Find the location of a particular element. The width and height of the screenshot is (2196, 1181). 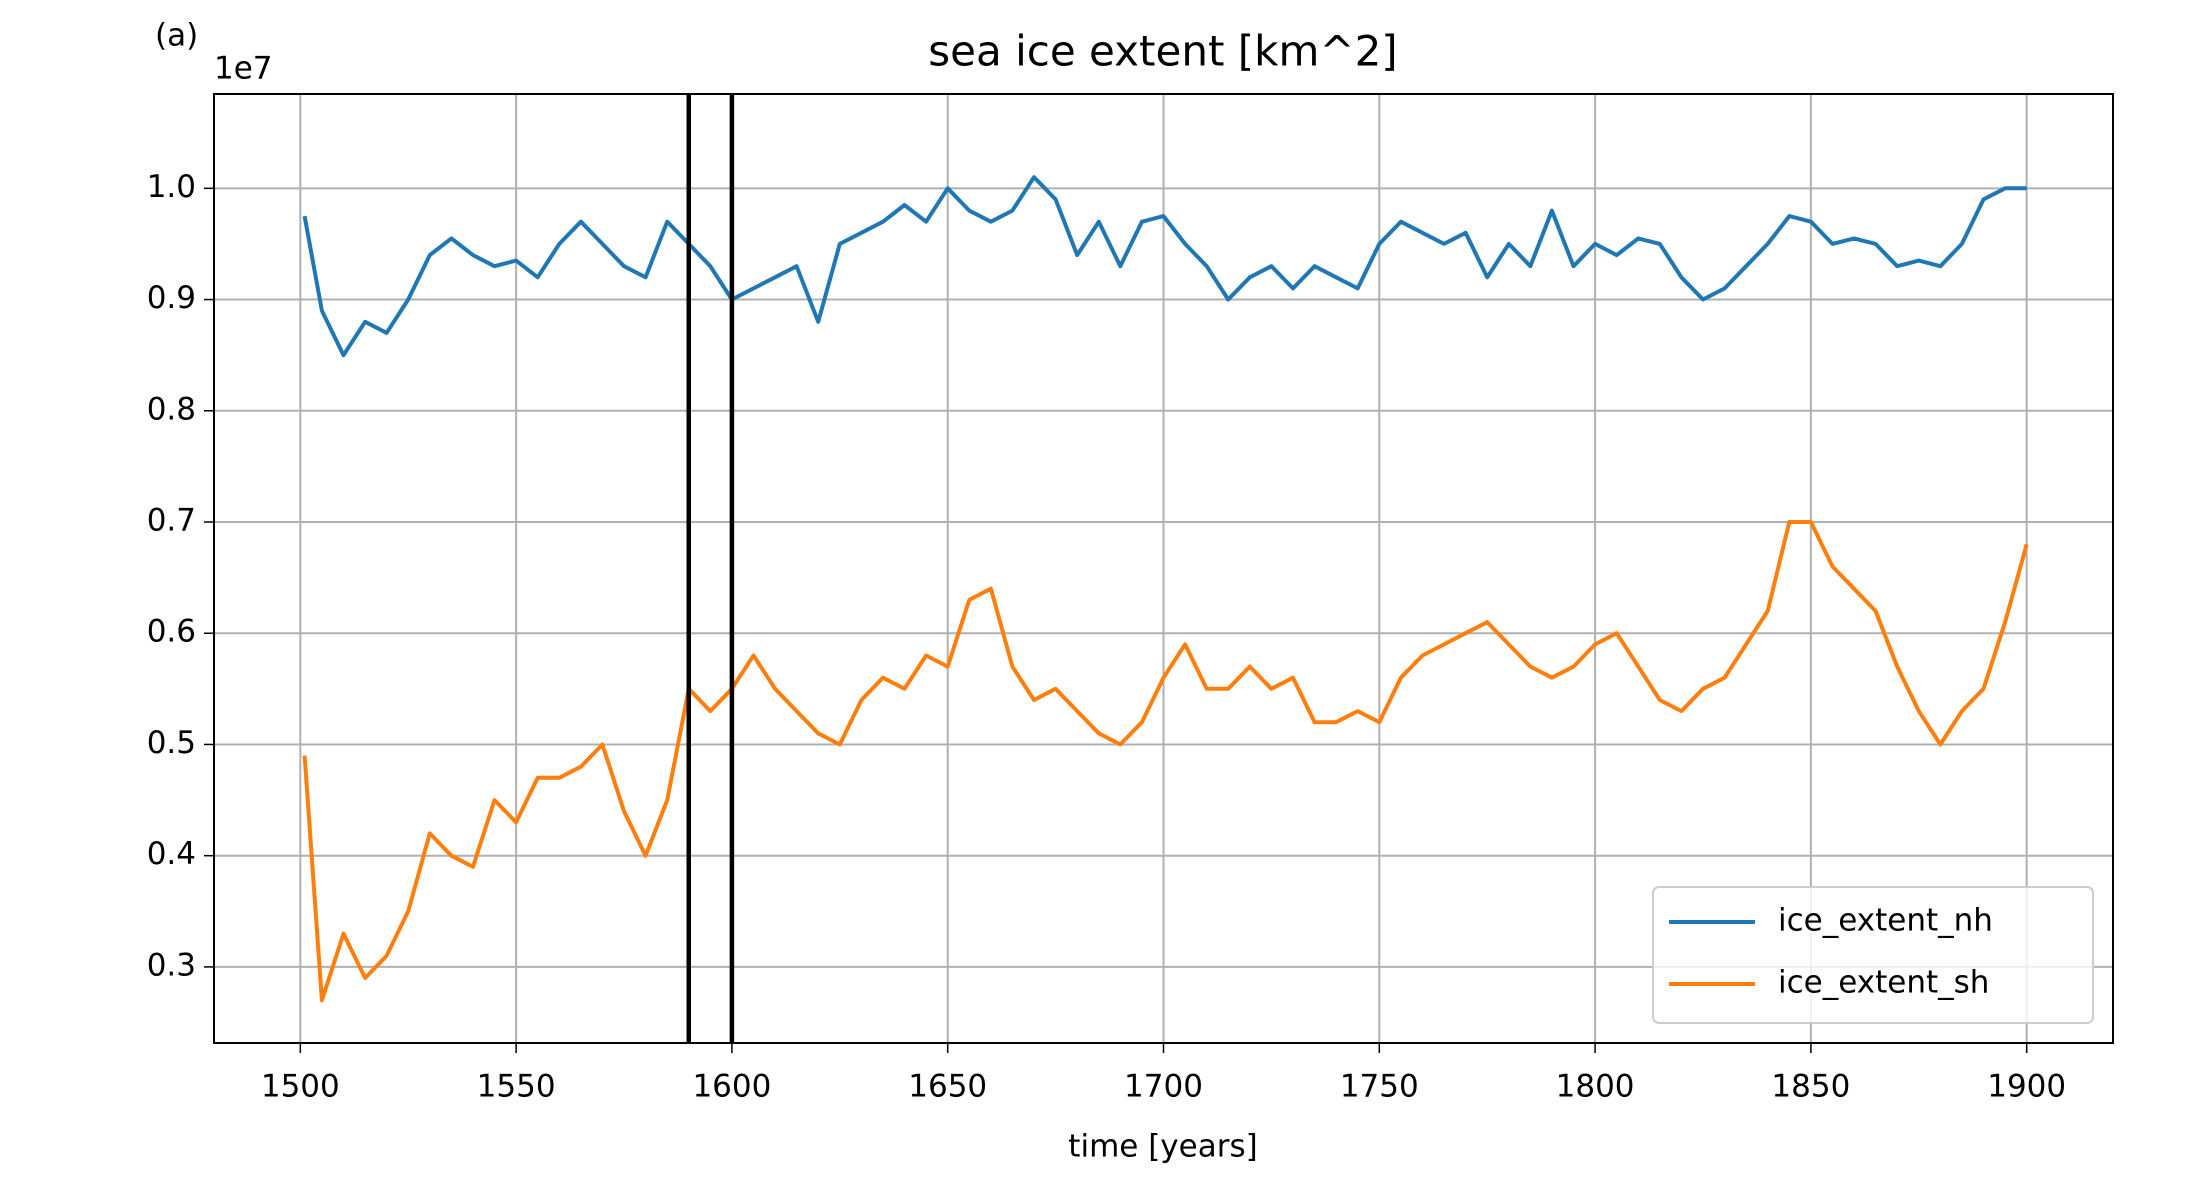

y-tick-label: 1.0 is located at coordinates (171, 187).